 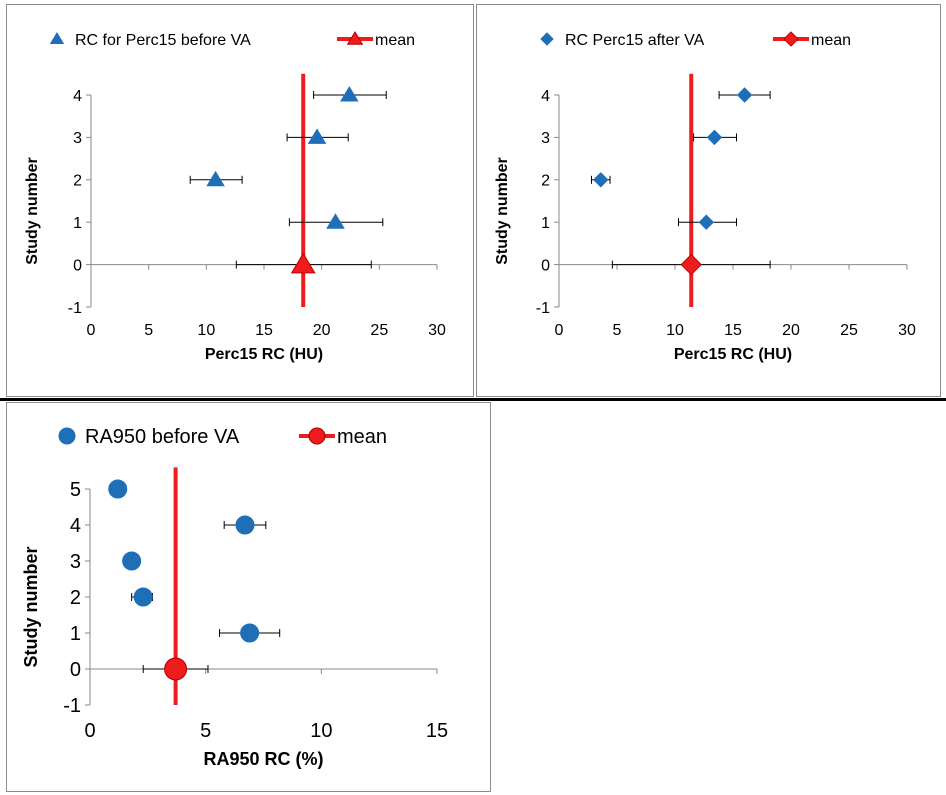 I want to click on y-tick-label: 5, so click(x=75, y=490).